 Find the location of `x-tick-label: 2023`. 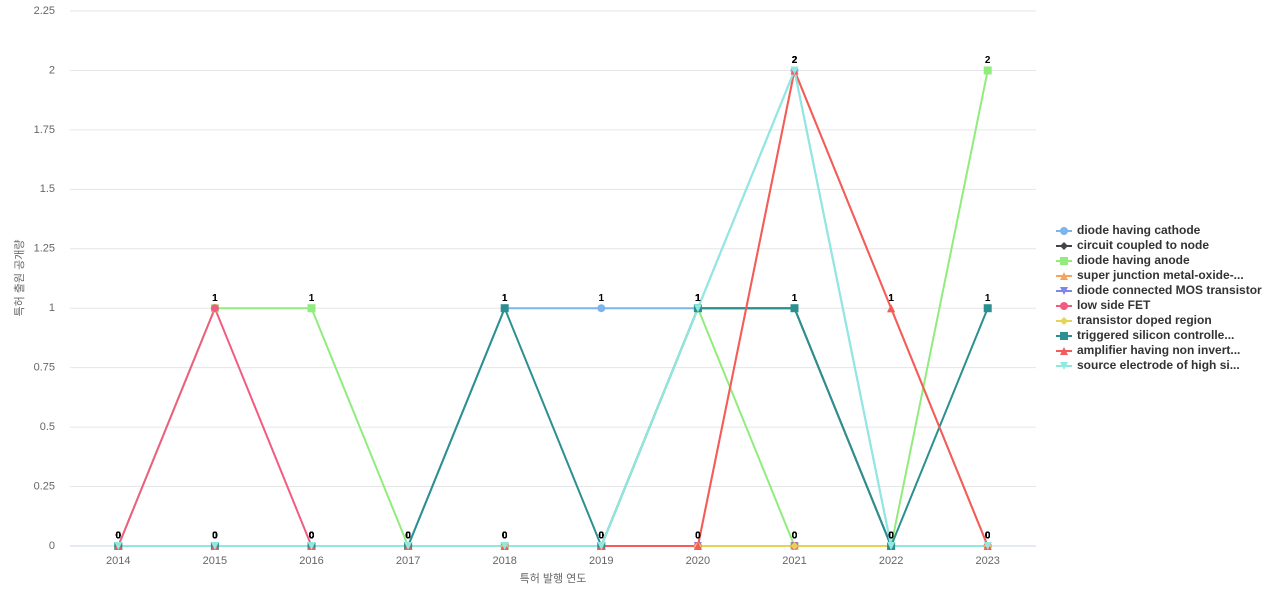

x-tick-label: 2023 is located at coordinates (987, 561).